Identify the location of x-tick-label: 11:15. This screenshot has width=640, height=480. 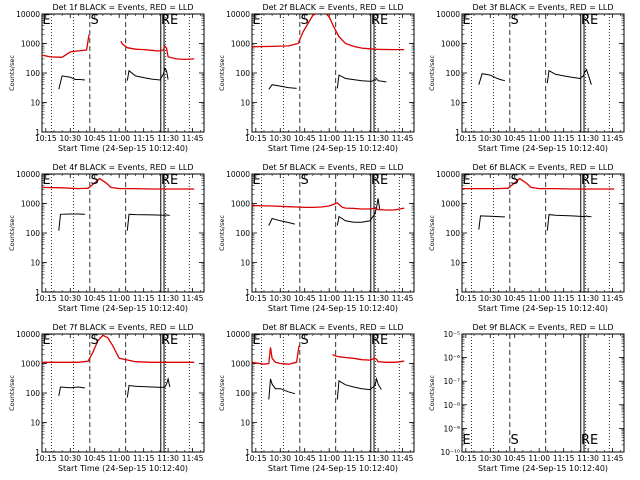
(564, 298).